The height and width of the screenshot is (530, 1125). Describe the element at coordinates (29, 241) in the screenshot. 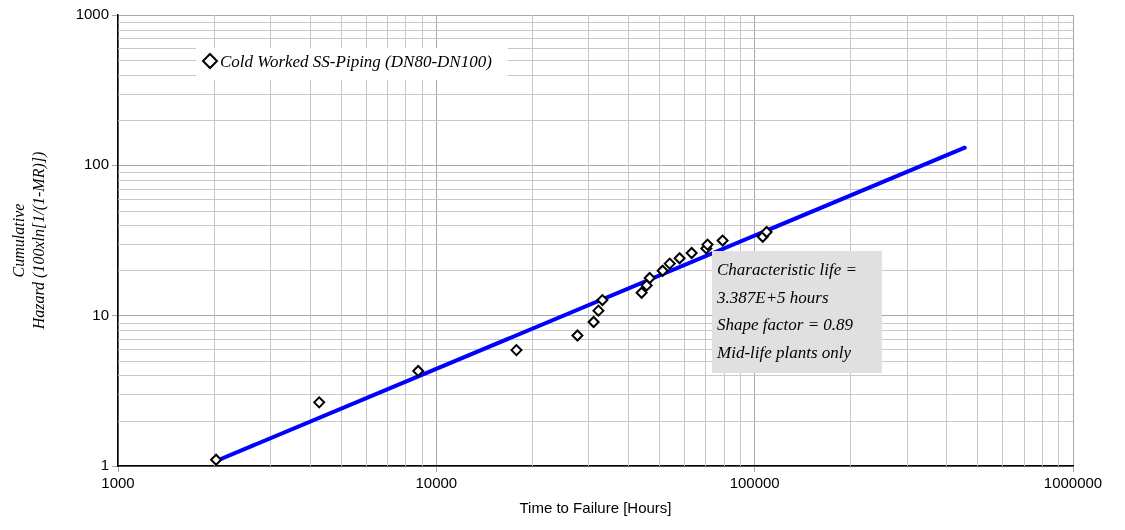

I see `y-axis-title: Cumulative Hazard (100xln[1/(1-MR)])` at that location.